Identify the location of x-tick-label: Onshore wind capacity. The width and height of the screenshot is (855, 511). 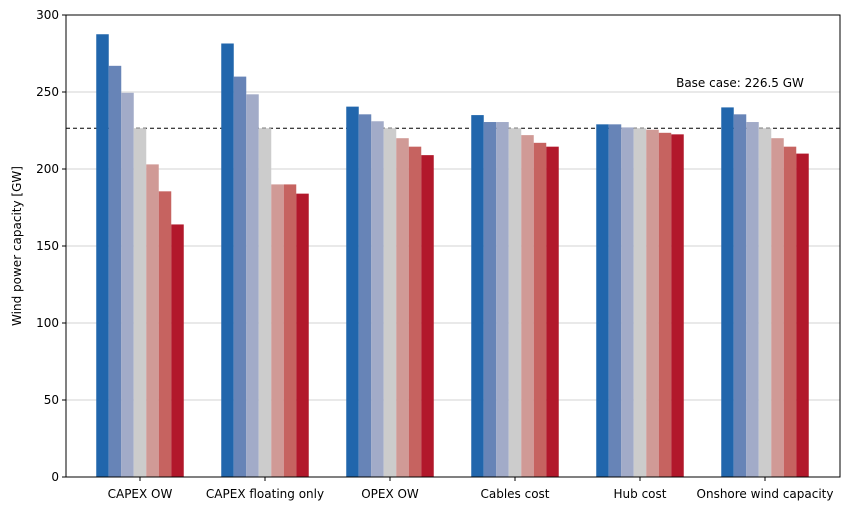
(765, 494).